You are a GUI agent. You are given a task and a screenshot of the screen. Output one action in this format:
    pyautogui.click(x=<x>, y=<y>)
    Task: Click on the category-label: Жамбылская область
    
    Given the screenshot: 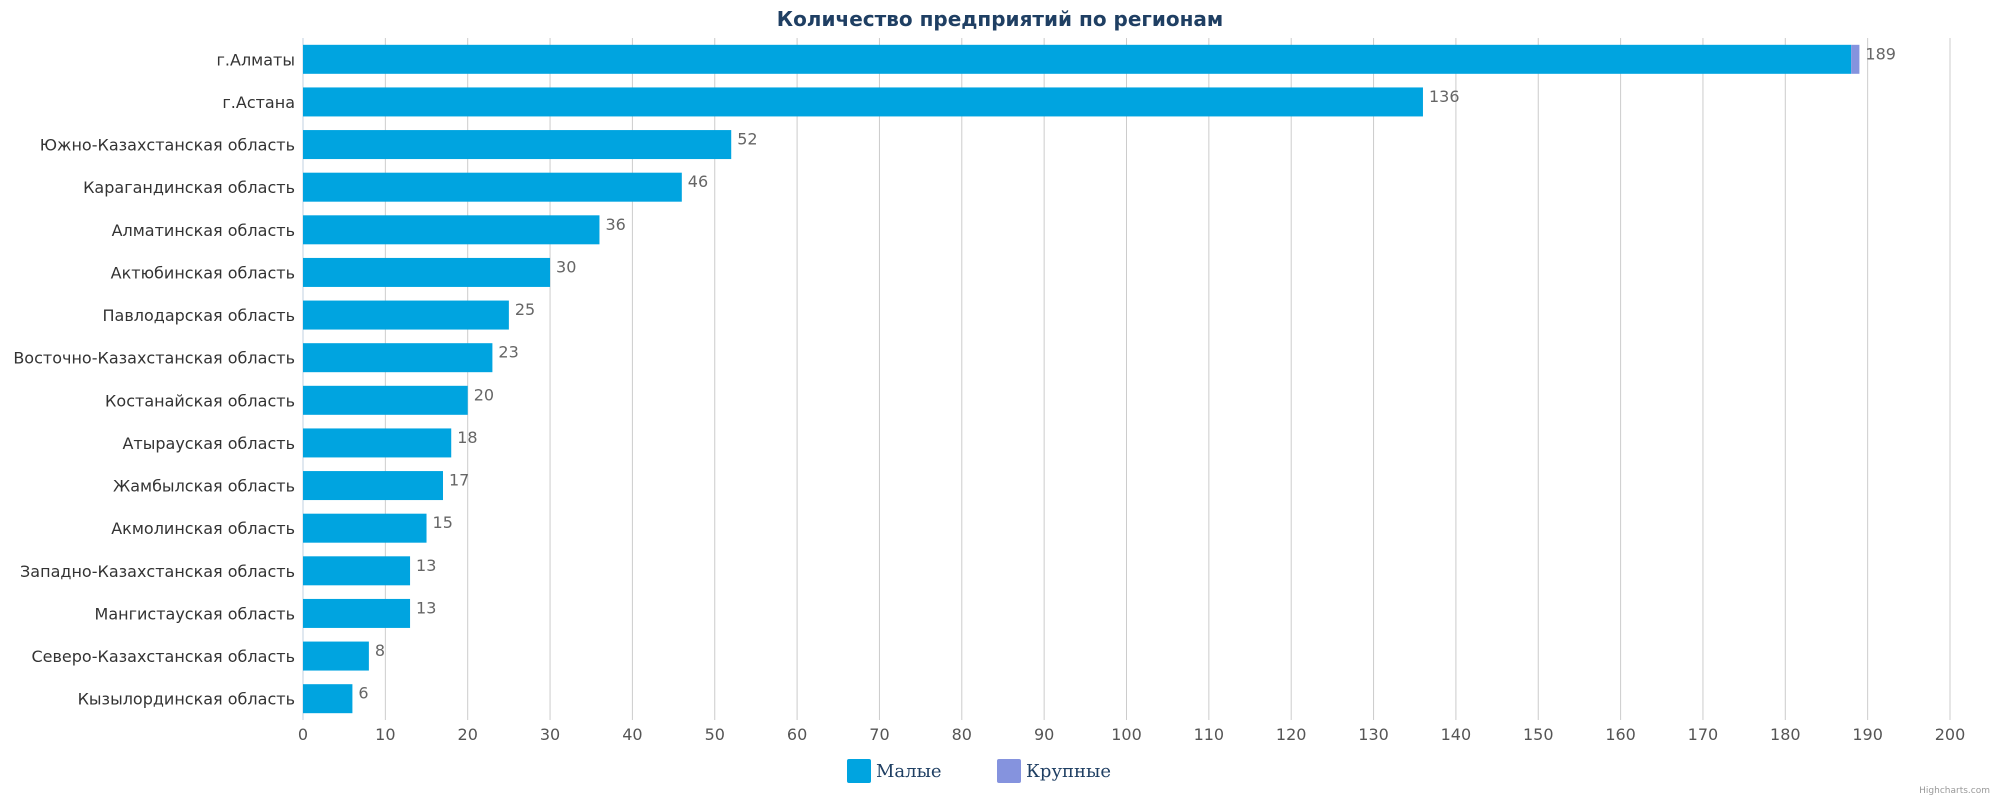 What is the action you would take?
    pyautogui.click(x=204, y=486)
    